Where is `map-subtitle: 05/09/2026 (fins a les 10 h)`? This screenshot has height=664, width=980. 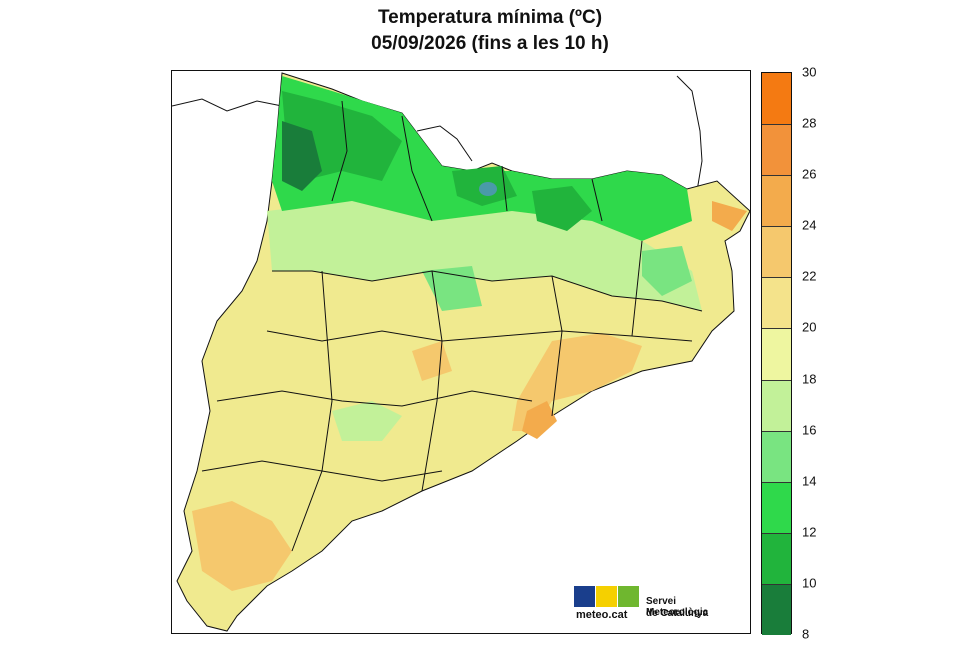
map-subtitle: 05/09/2026 (fins a les 10 h) is located at coordinates (490, 43).